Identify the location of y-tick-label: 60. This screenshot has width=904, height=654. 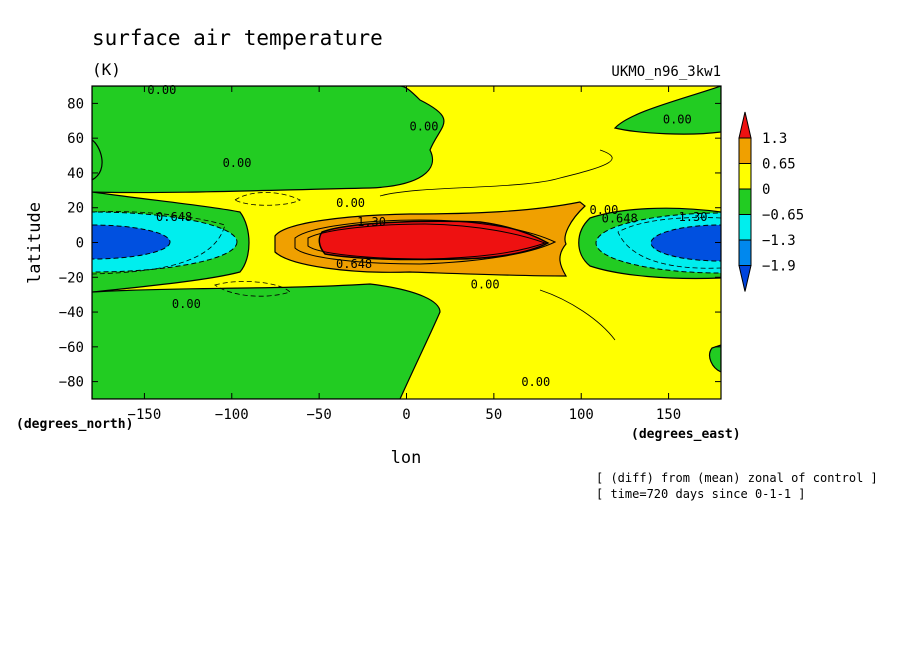
(75, 139).